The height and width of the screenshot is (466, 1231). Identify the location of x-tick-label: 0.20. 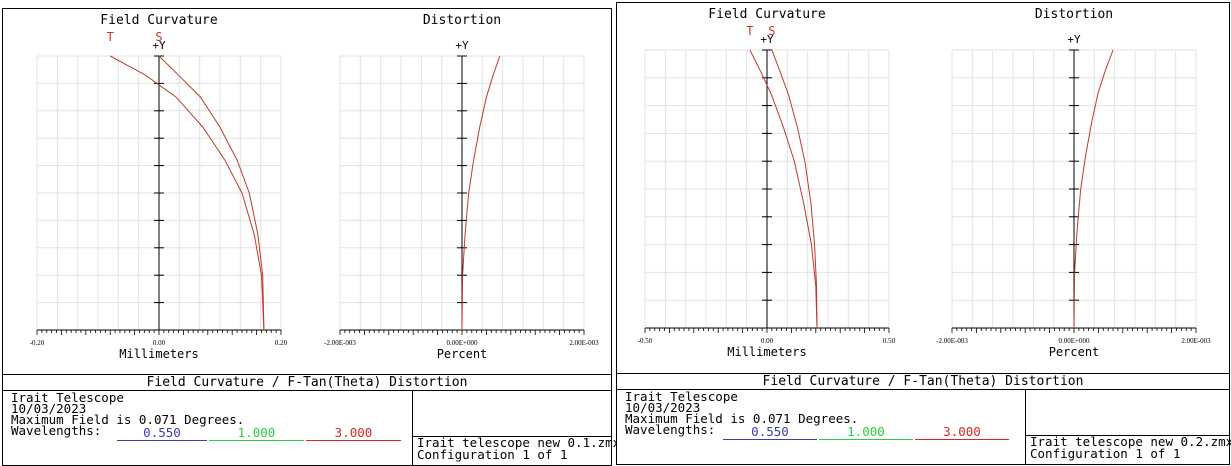
(281, 343).